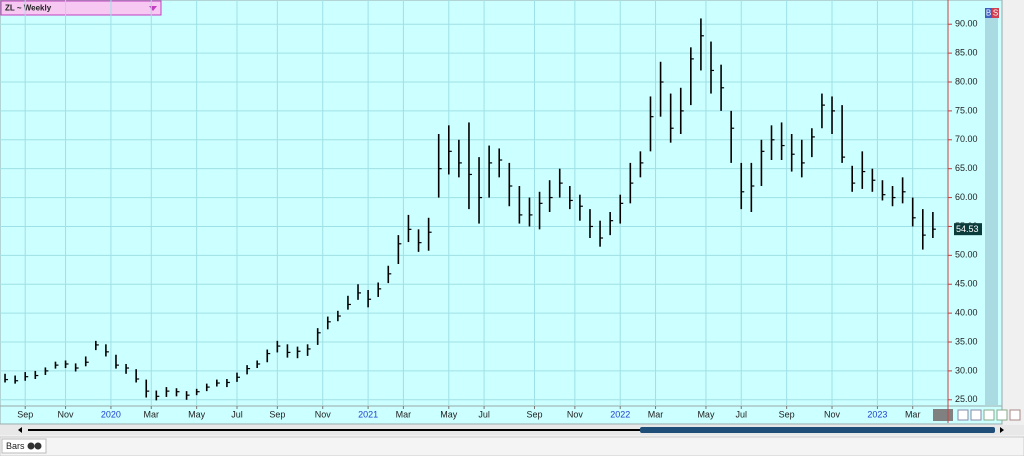 The height and width of the screenshot is (461, 1024). What do you see at coordinates (966, 139) in the screenshot?
I see `y-tick-label: 70.00` at bounding box center [966, 139].